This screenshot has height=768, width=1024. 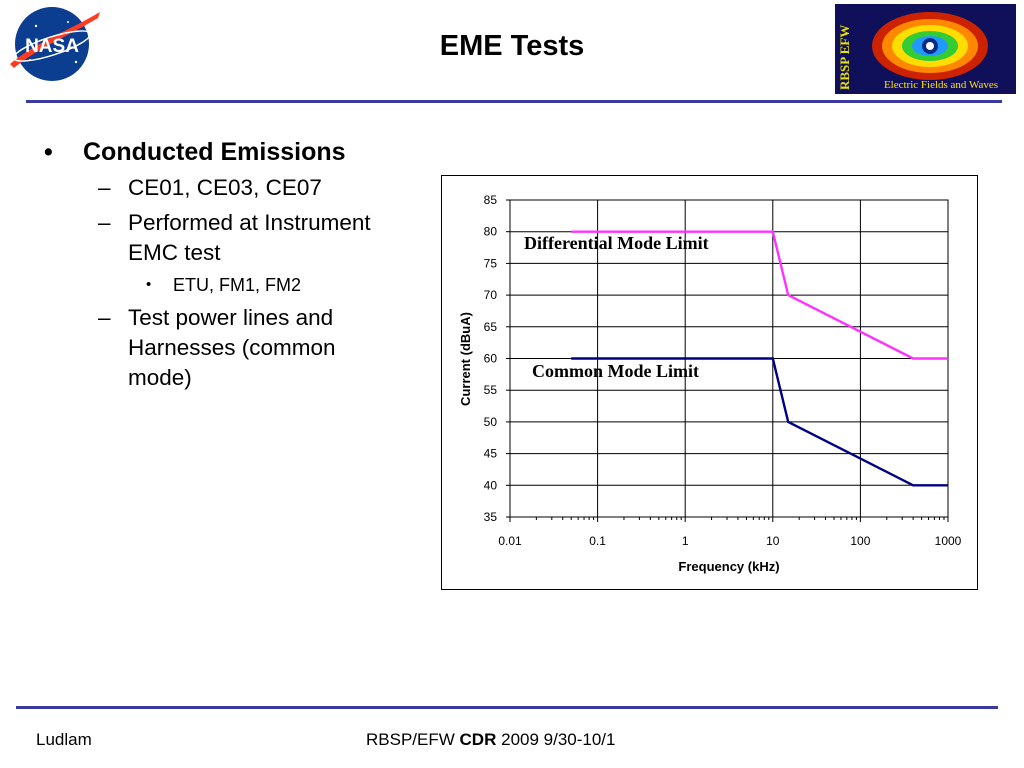 I want to click on footer-project: RBSP/EFW, so click(x=410, y=739).